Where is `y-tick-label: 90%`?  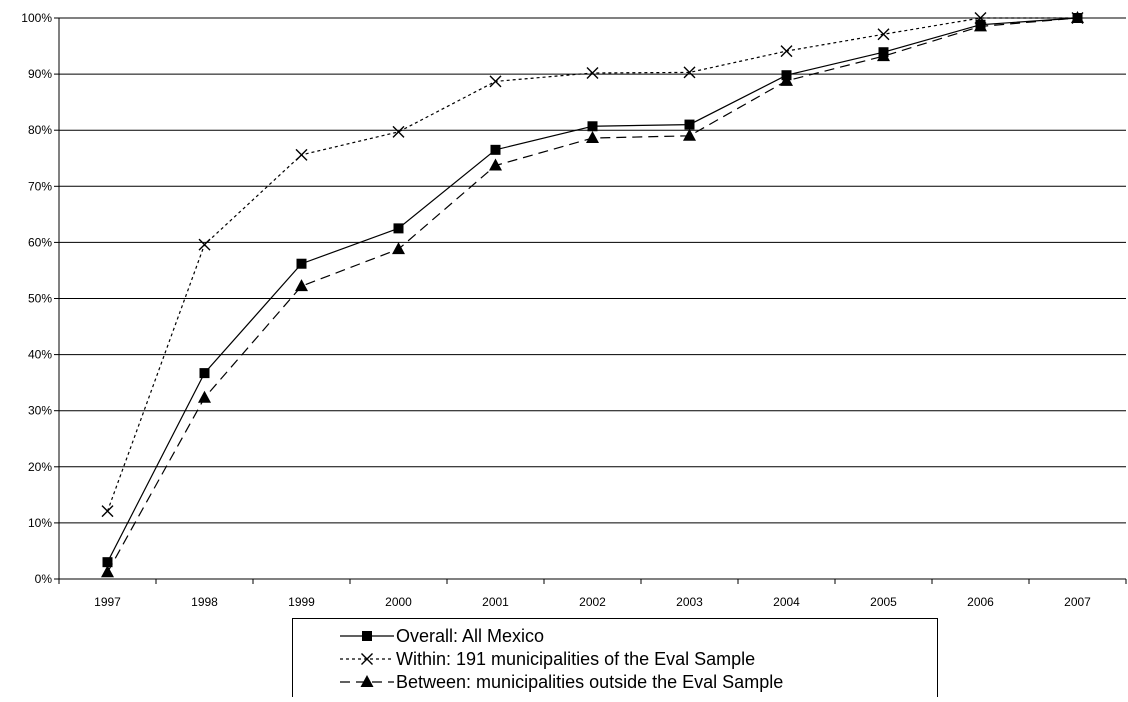 y-tick-label: 90% is located at coordinates (40, 74).